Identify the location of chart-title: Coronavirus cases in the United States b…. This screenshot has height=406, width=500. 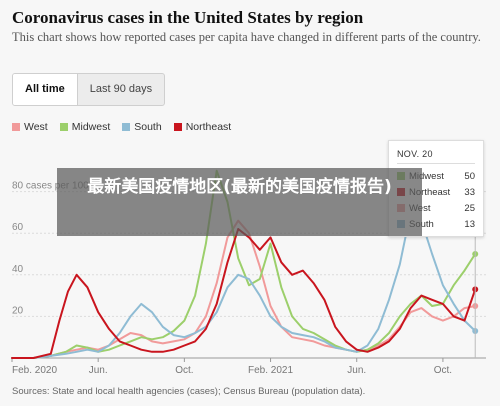
(188, 17).